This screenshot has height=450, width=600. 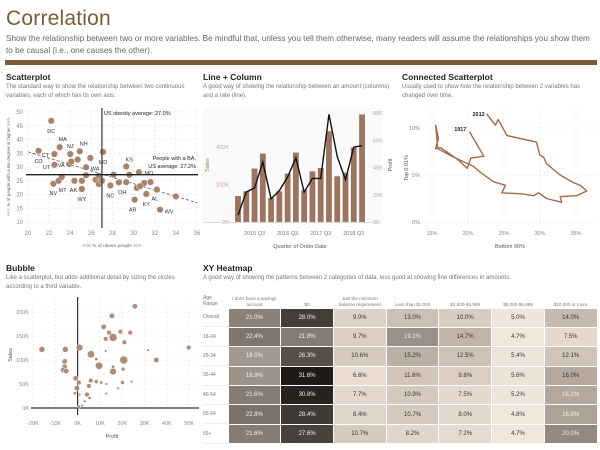 I want to click on heatmap-cell: 7.7%, so click(x=359, y=395).